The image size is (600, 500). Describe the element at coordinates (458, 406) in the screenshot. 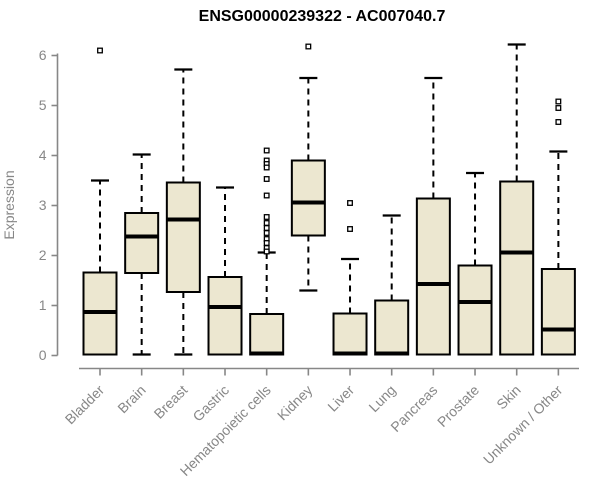

I see `x-tick-label-prostate: Prostate` at that location.